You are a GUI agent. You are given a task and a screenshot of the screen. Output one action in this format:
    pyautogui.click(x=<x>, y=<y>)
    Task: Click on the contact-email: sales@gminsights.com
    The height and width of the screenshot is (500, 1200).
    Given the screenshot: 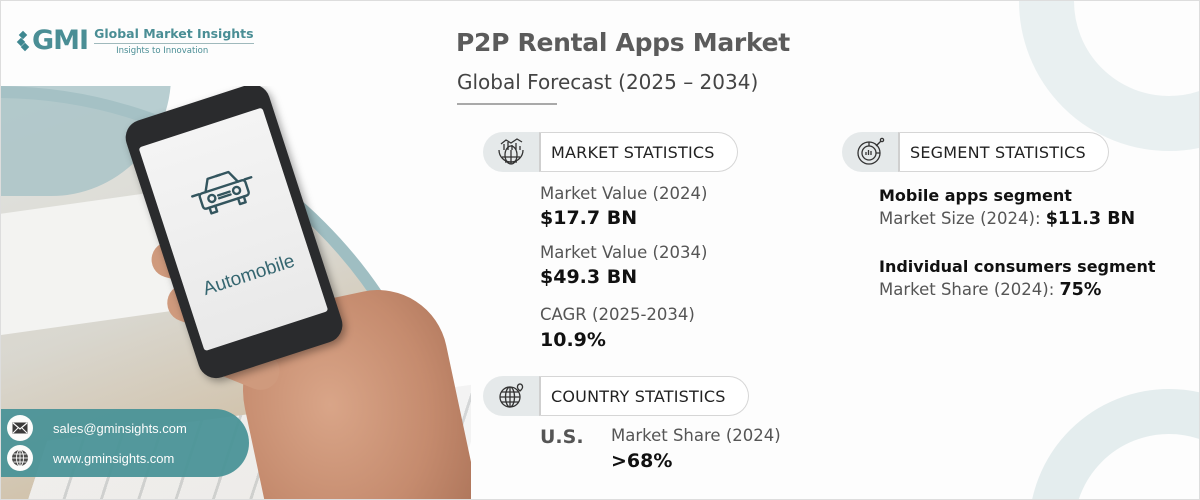 What is the action you would take?
    pyautogui.click(x=97, y=428)
    